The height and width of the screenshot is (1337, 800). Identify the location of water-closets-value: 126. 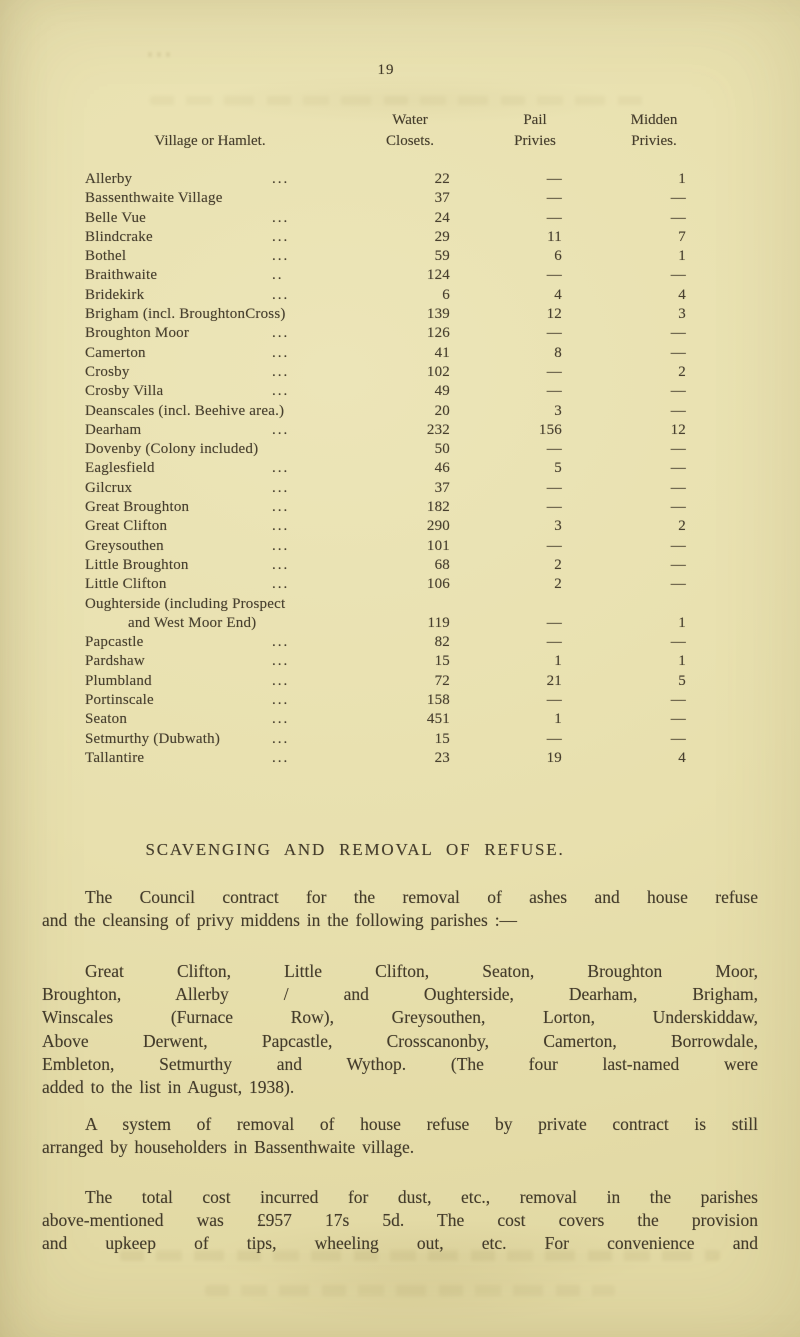
(438, 333).